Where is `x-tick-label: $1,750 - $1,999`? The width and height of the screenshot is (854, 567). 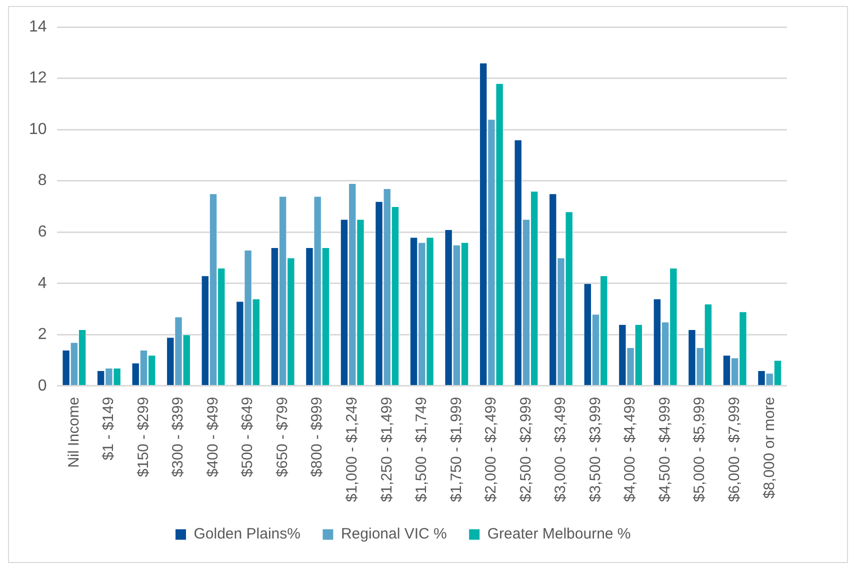 x-tick-label: $1,750 - $1,999 is located at coordinates (456, 449).